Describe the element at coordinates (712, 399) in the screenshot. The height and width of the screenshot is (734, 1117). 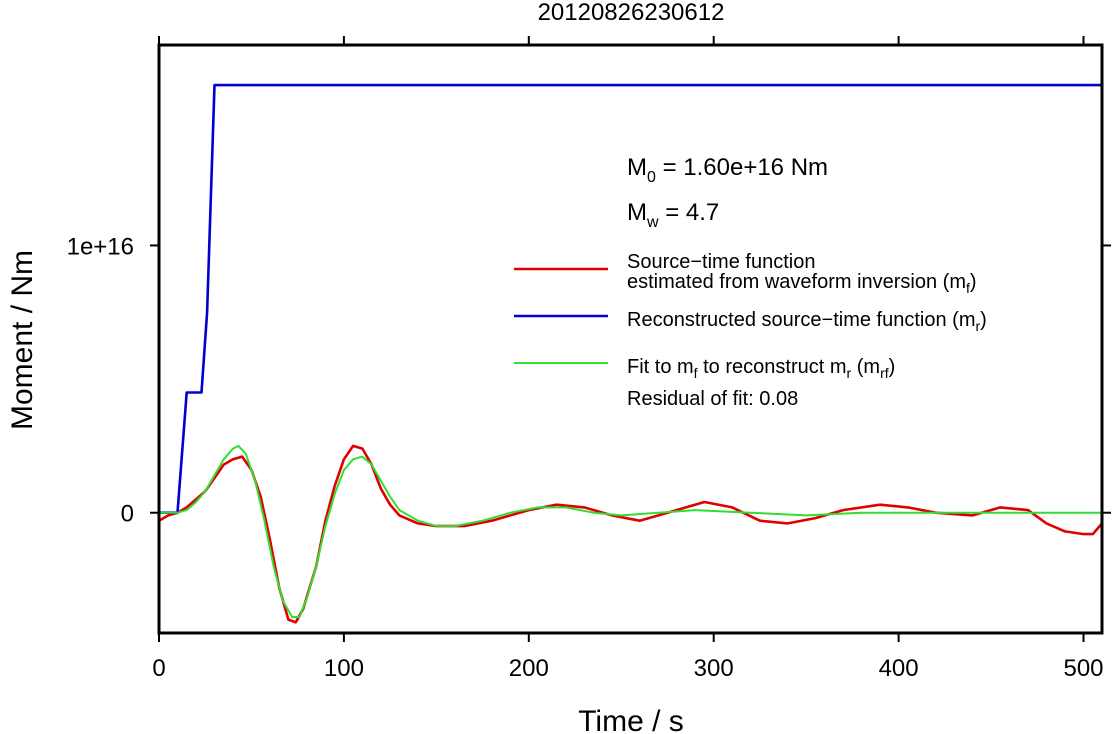
I see `annotation-residual: Residual of fit: 0.08` at that location.